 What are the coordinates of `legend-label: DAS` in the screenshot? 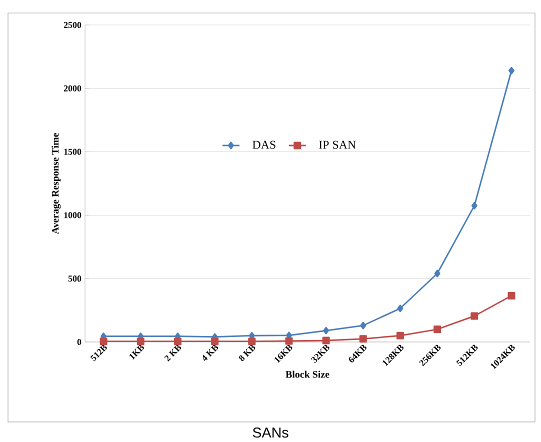 It's located at (264, 144).